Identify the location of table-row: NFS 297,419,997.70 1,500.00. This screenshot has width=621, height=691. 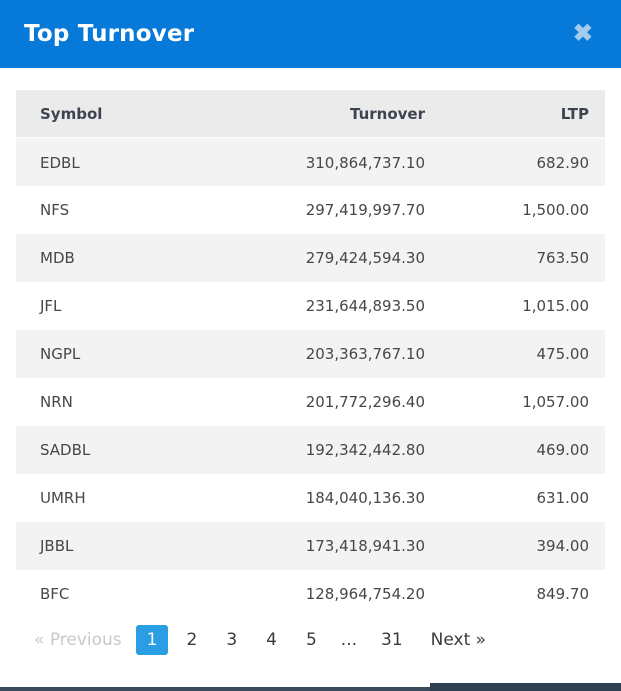
(310, 210).